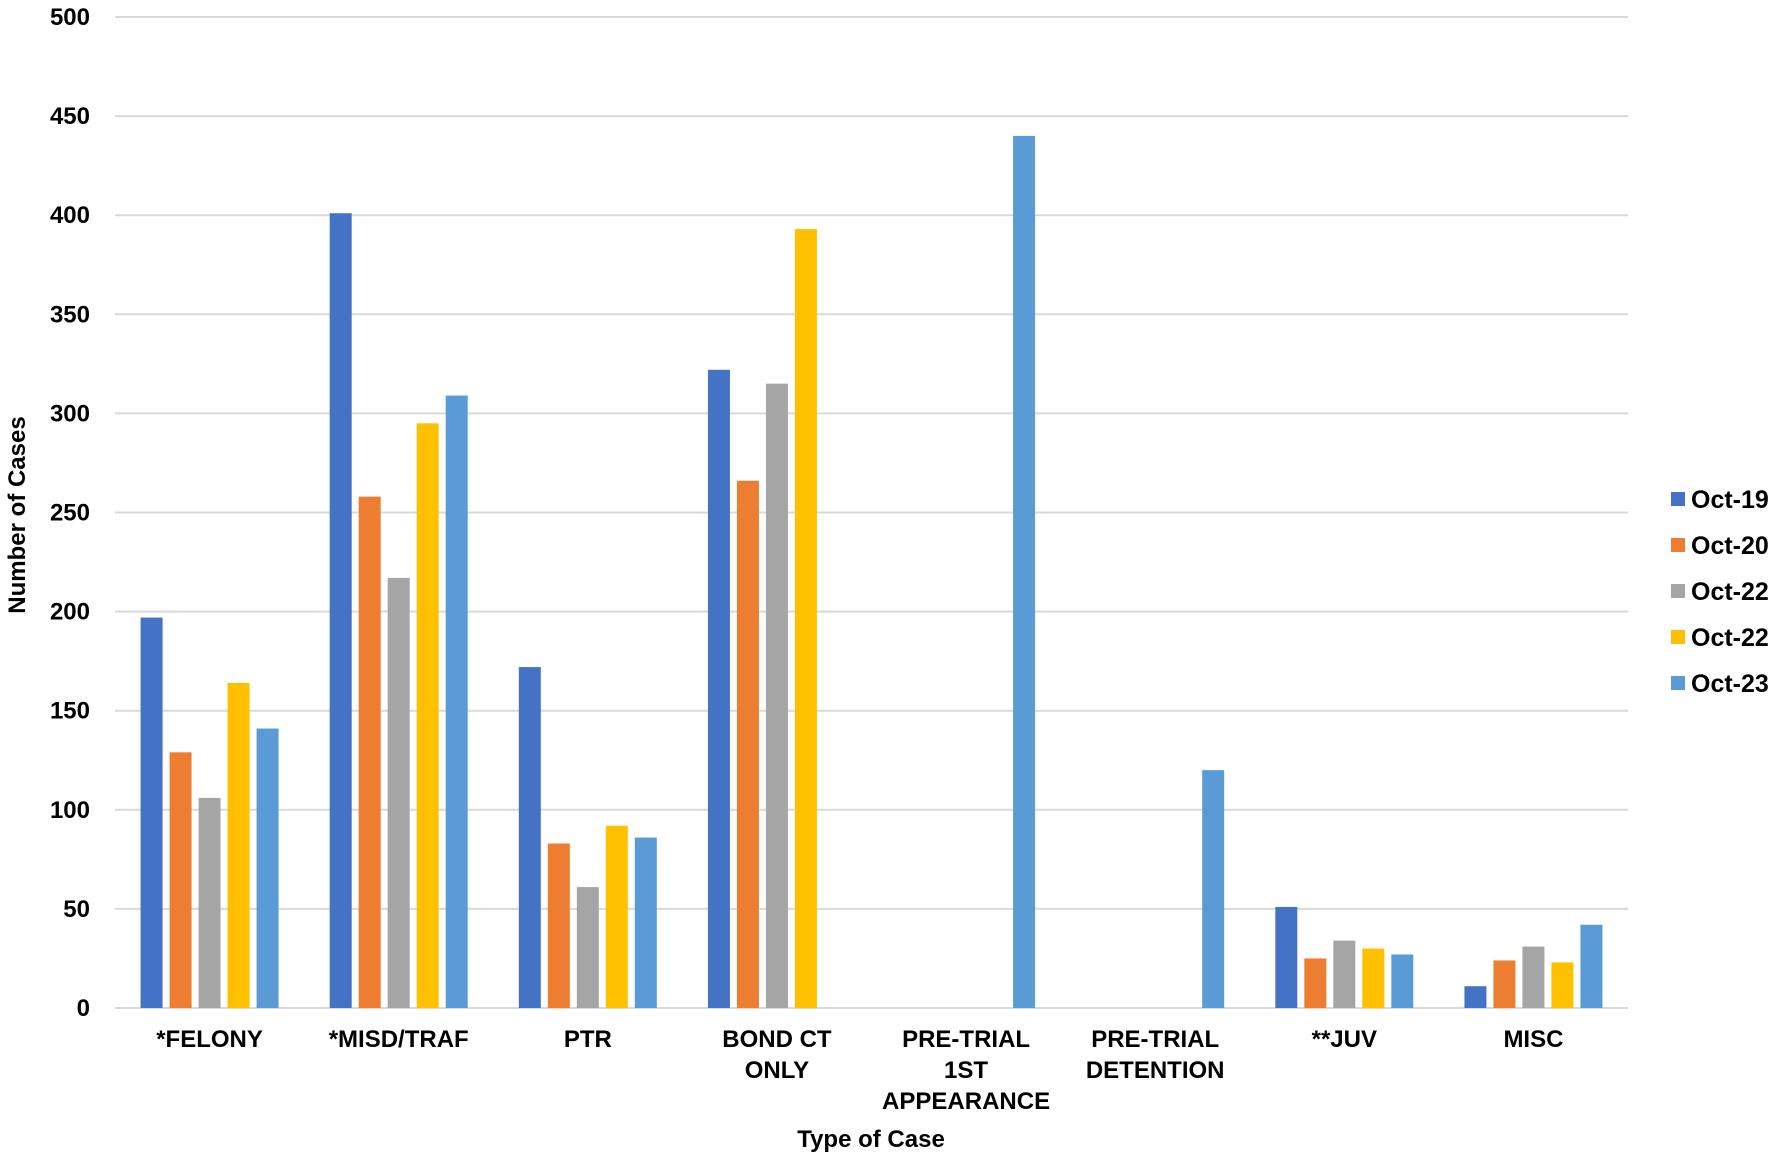  Describe the element at coordinates (70, 215) in the screenshot. I see `y-tick-label: 400` at that location.